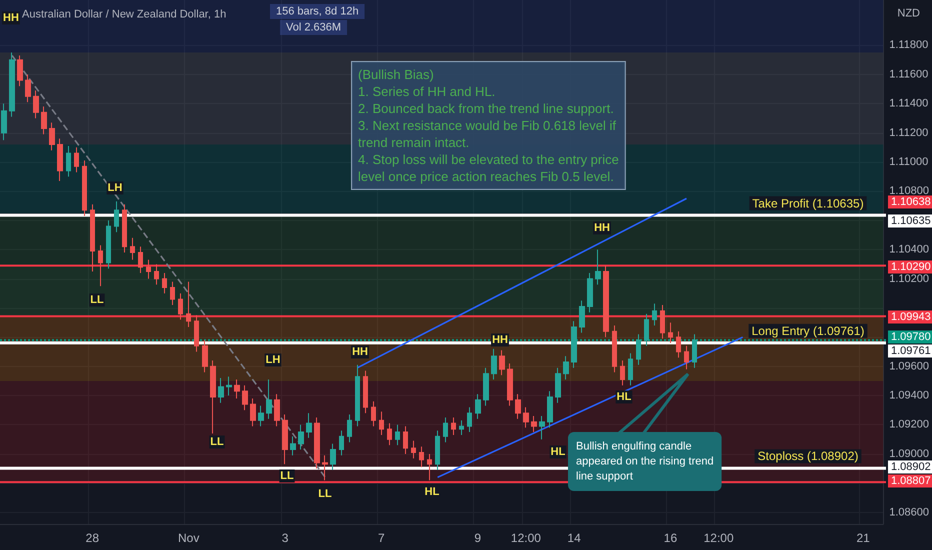  I want to click on y-tick-label: 1.10400, so click(909, 250).